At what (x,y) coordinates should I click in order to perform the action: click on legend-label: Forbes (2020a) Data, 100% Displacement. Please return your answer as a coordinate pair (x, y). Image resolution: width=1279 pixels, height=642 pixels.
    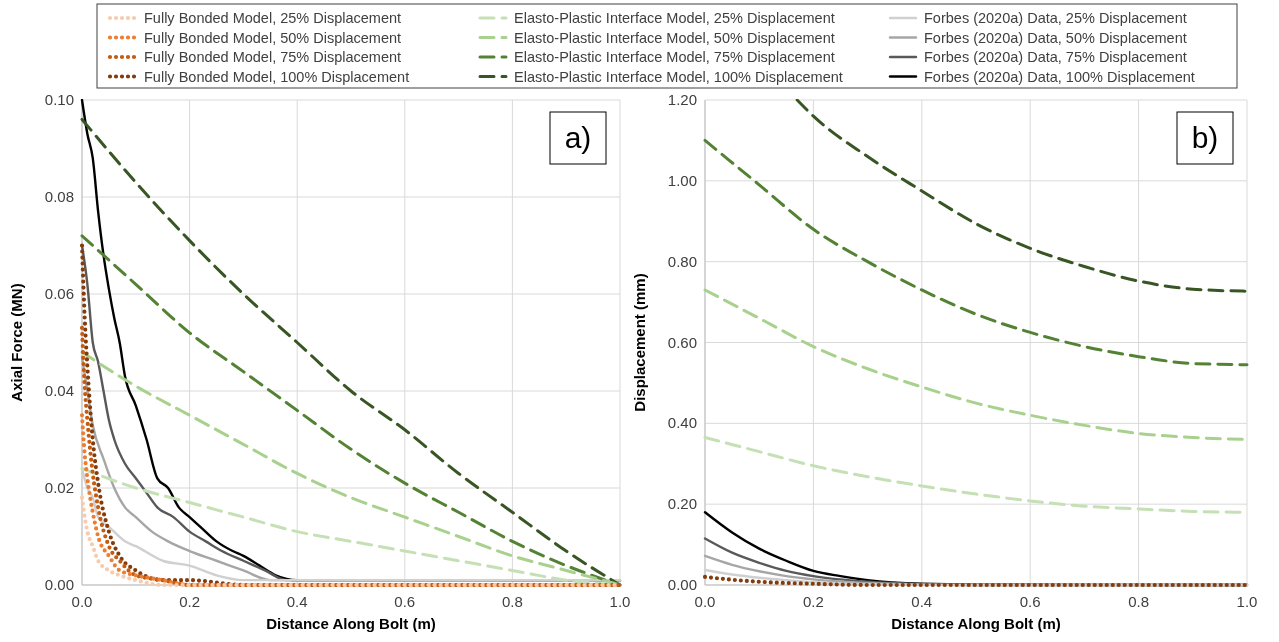
    Looking at the image, I should click on (1059, 76).